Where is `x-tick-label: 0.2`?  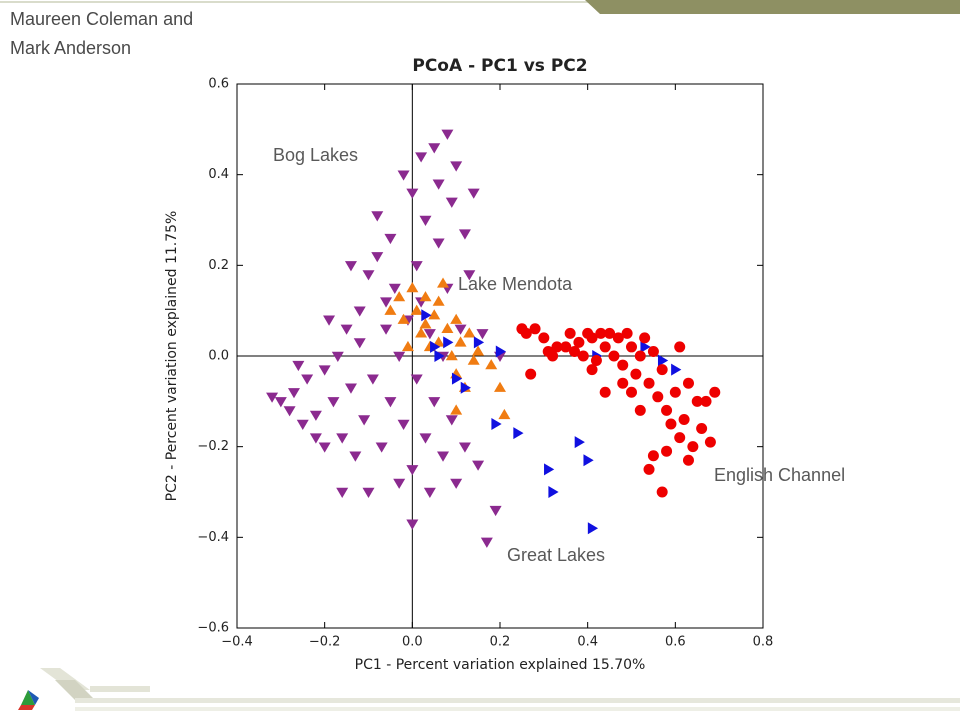 x-tick-label: 0.2 is located at coordinates (500, 642).